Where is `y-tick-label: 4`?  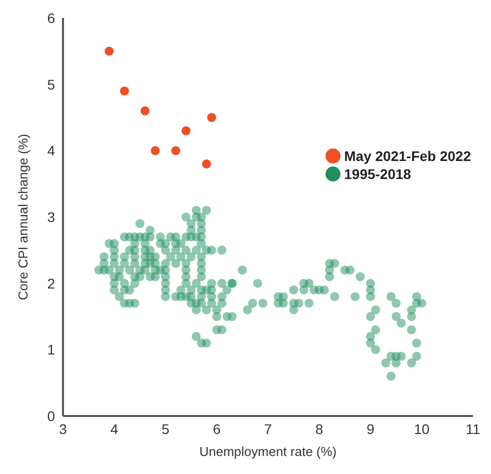 y-tick-label: 4 is located at coordinates (51, 150).